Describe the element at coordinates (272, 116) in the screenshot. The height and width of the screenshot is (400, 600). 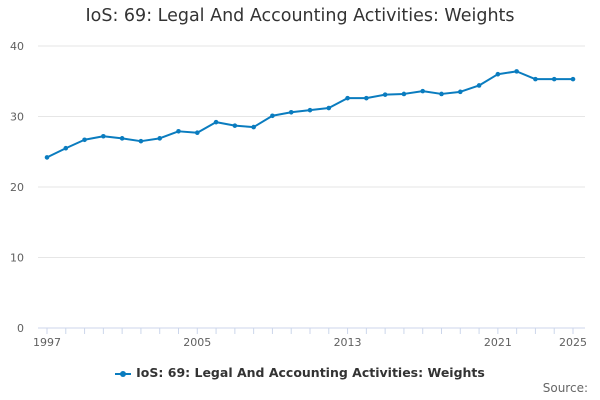
I see `data-point-2009` at that location.